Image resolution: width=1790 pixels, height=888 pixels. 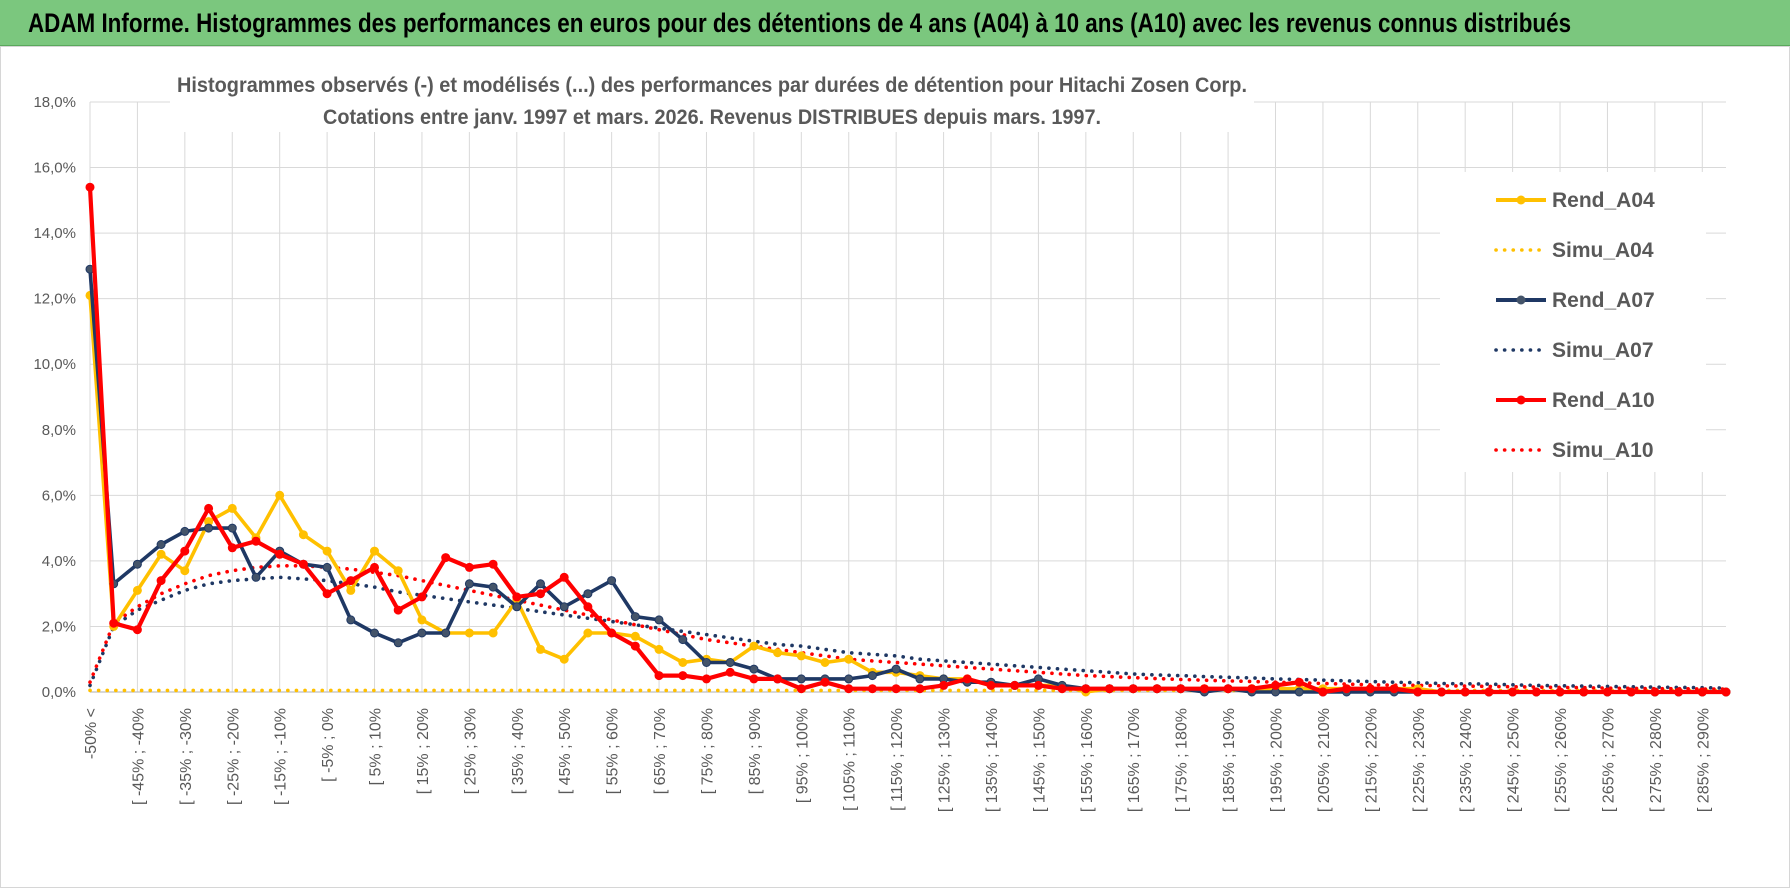 I want to click on y-tick-label: 8,0%, so click(x=59, y=430).